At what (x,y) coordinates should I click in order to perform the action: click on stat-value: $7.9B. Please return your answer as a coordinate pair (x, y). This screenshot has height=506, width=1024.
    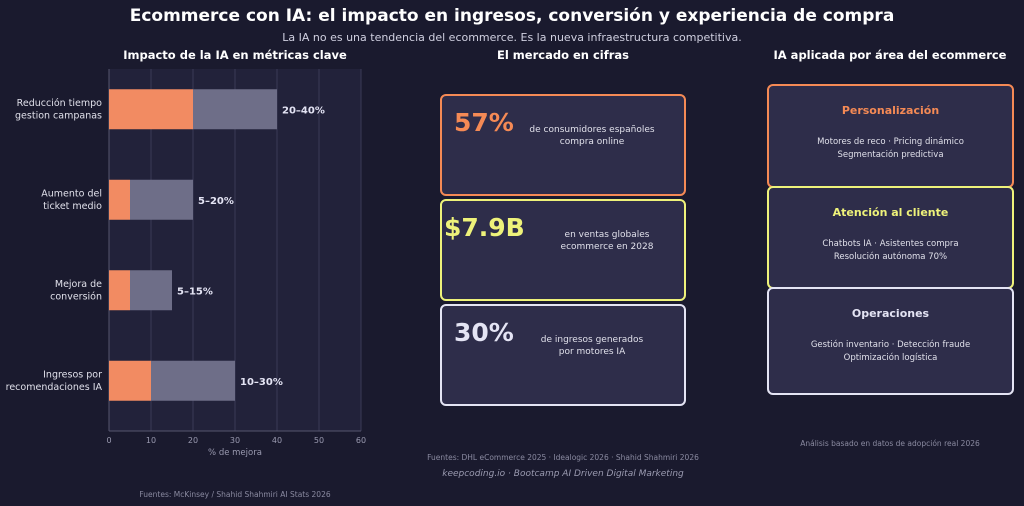
    Looking at the image, I should click on (484, 227).